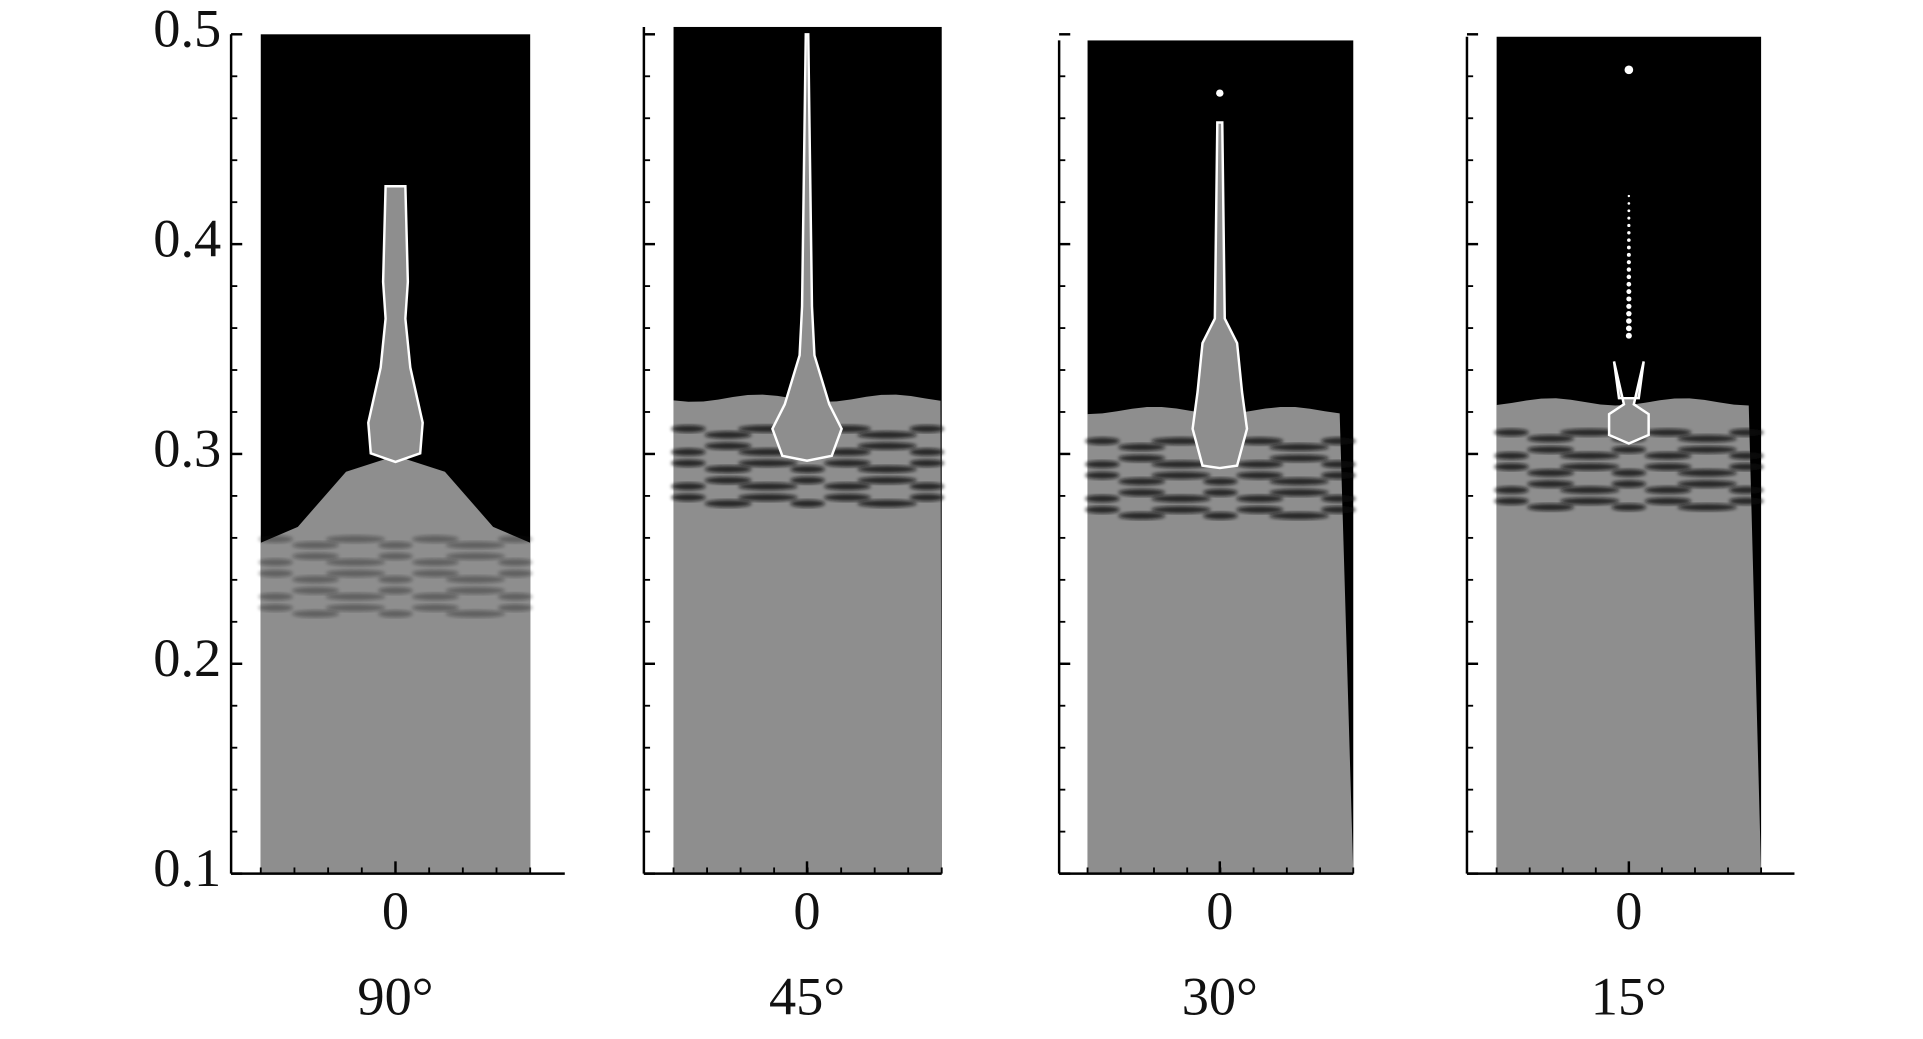 The height and width of the screenshot is (1039, 1923). What do you see at coordinates (187, 29) in the screenshot?
I see `y-tick-label: 0.5` at bounding box center [187, 29].